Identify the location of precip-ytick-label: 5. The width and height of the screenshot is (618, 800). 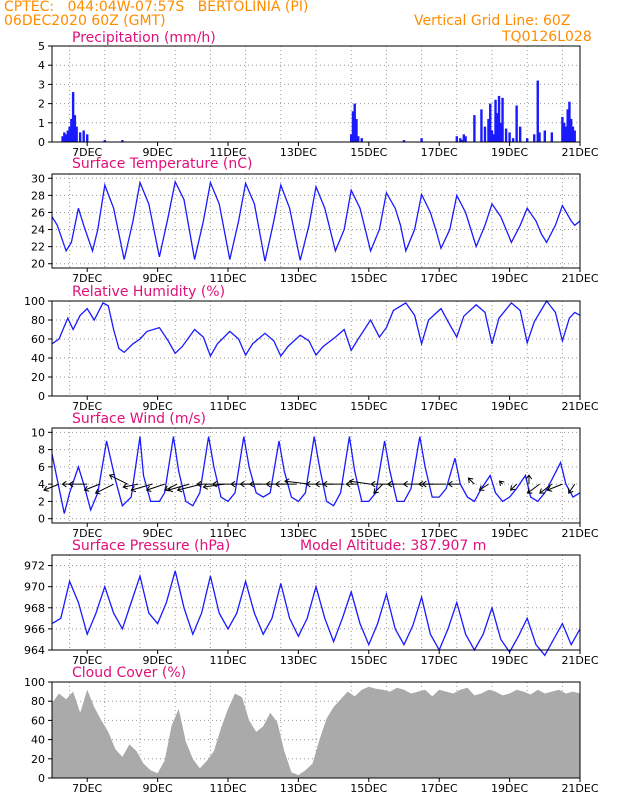
(41, 46).